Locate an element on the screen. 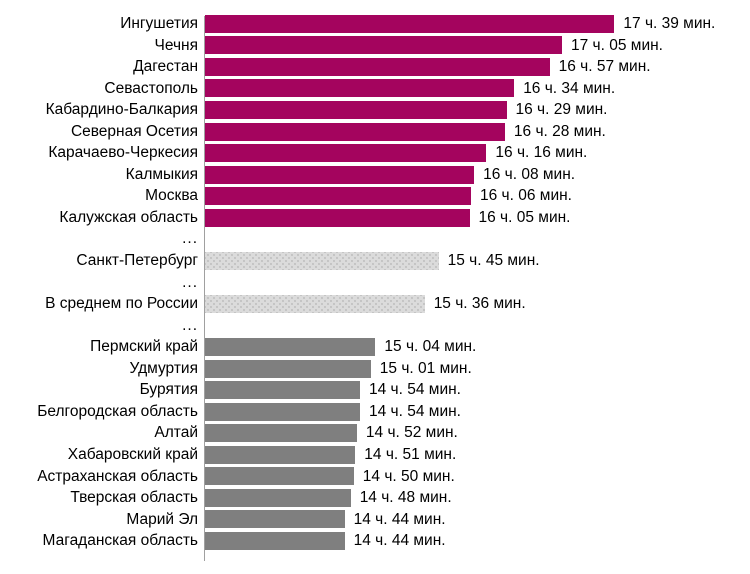 The image size is (750, 574). value-label: 16 ч. 05 мин. is located at coordinates (524, 217).